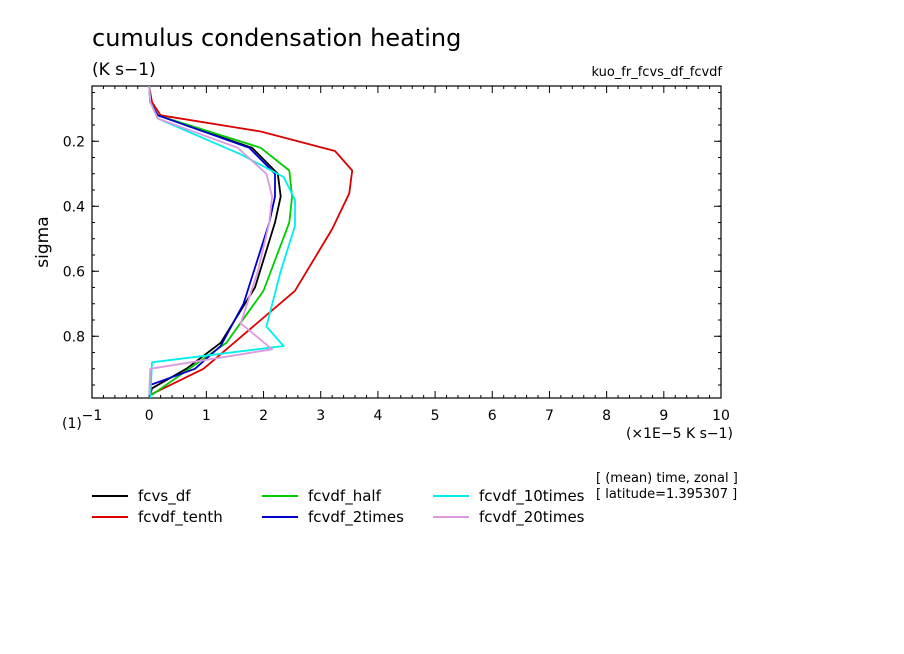 Image resolution: width=904 pixels, height=654 pixels. Describe the element at coordinates (356, 517) in the screenshot. I see `legend-label-fcvdf_2times: fcvdf_2times` at that location.